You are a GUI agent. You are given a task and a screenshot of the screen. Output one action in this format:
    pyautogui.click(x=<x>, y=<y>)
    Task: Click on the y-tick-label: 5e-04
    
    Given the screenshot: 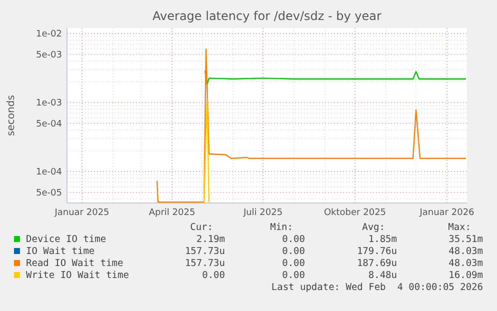 What is the action you would take?
    pyautogui.click(x=49, y=124)
    